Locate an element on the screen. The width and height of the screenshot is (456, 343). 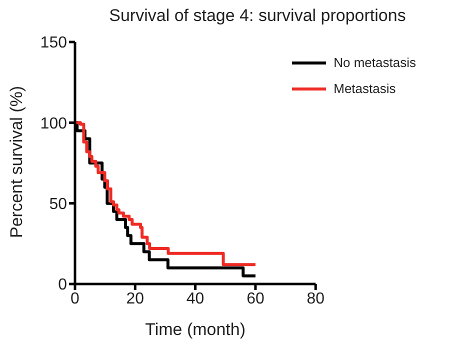
x-tick-label: 60 is located at coordinates (255, 299).